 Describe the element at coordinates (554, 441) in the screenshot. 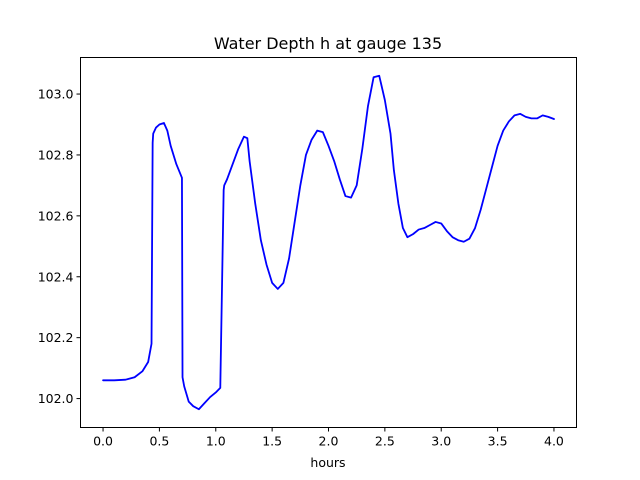

I see `x-tick-label: 4.0` at that location.